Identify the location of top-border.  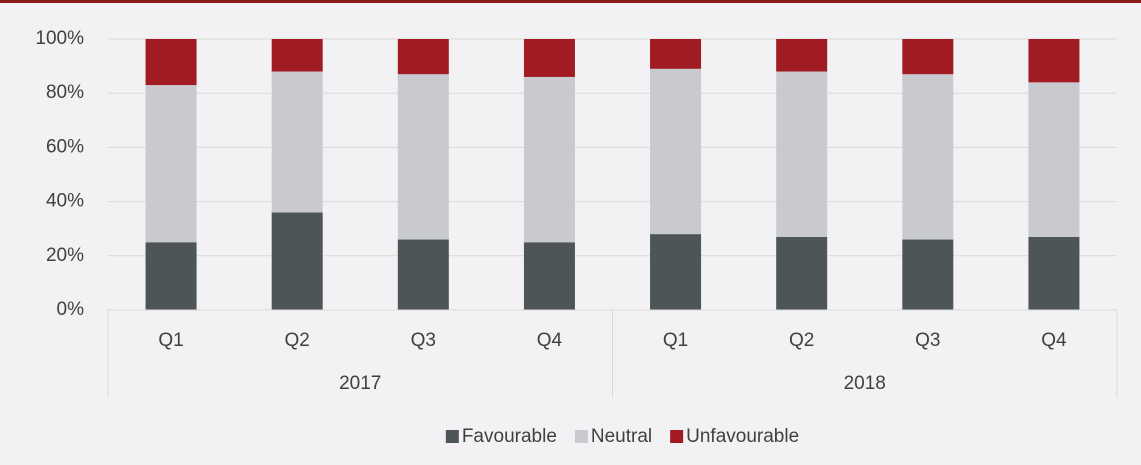
(570, 1).